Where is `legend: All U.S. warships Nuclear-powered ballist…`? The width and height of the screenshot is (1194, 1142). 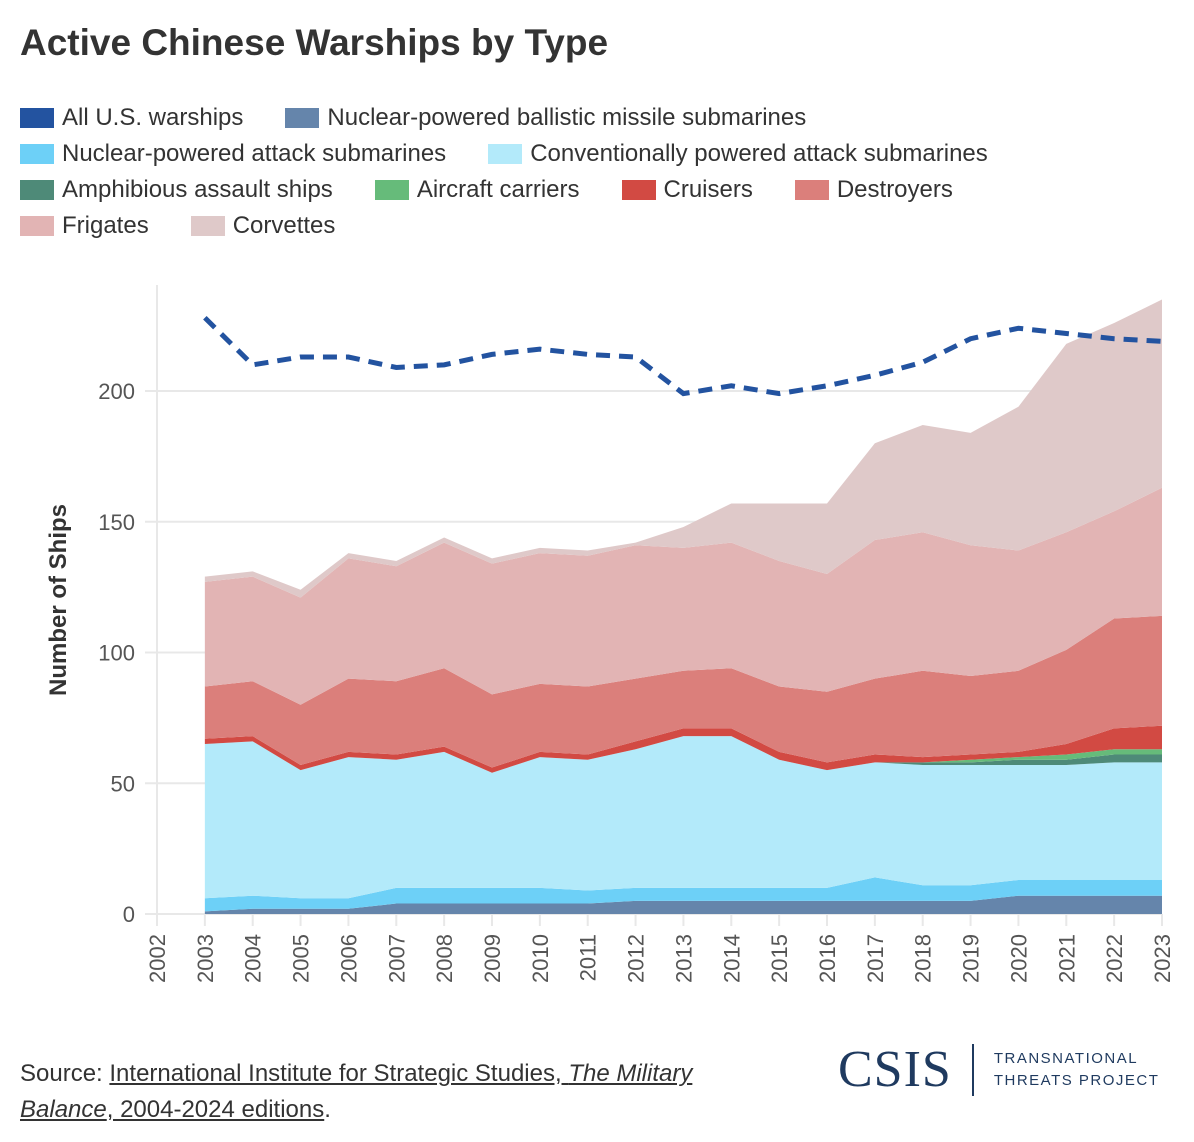
legend: All U.S. warships Nuclear-powered ballist… is located at coordinates (600, 172).